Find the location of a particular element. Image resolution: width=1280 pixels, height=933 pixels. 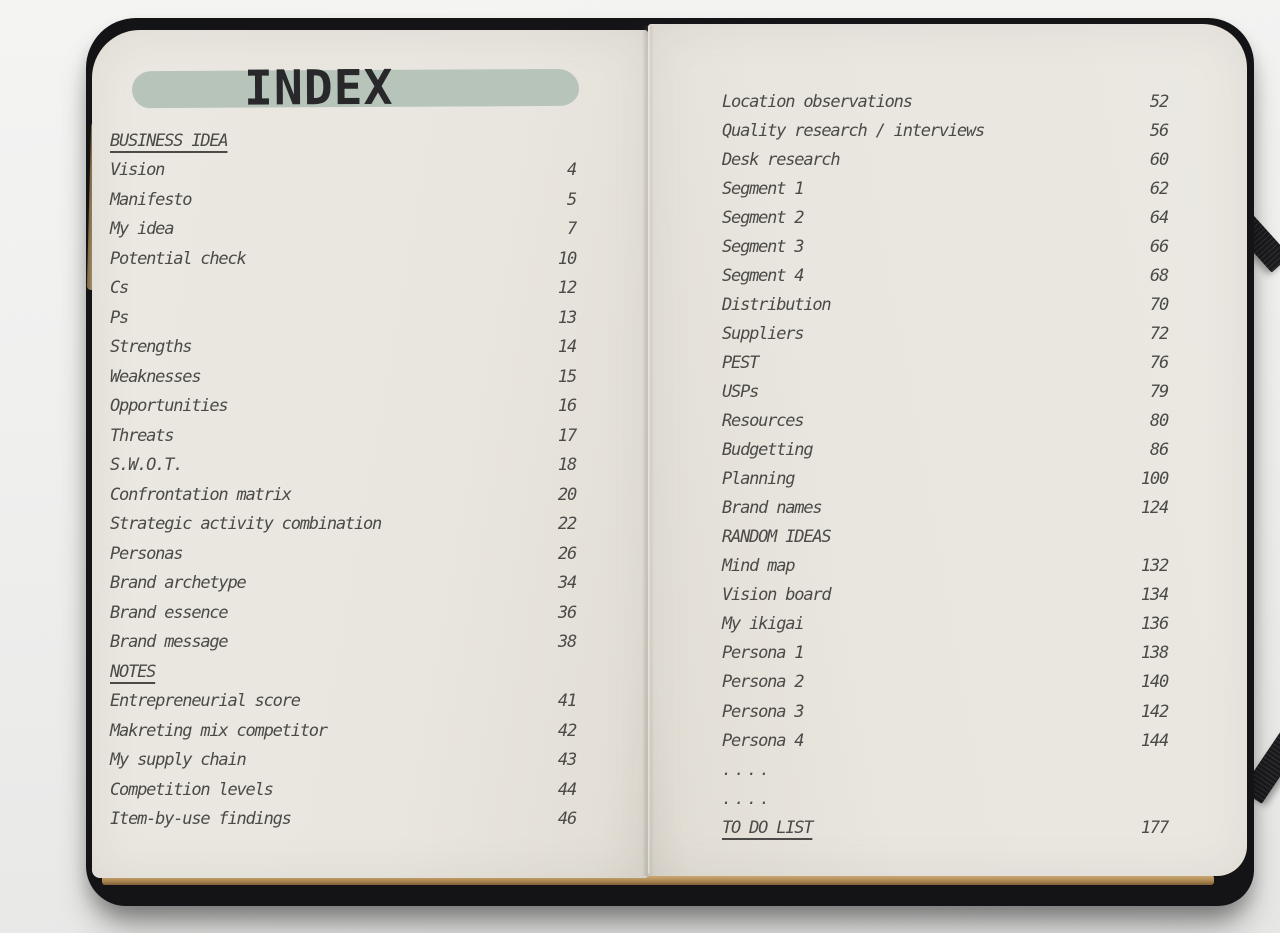

toc-entry-label: TO DO LIST is located at coordinates (768, 827).